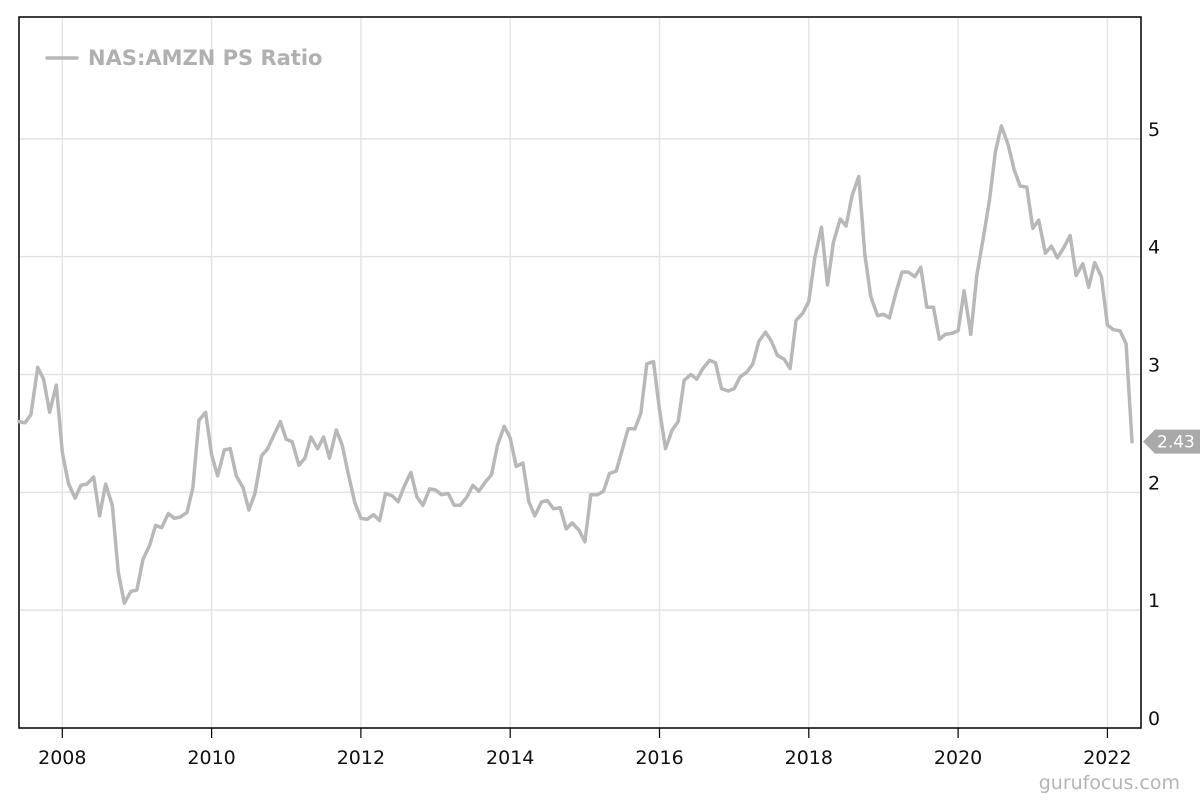 Image resolution: width=1200 pixels, height=800 pixels. What do you see at coordinates (62, 758) in the screenshot?
I see `x-tick-label: 2008` at bounding box center [62, 758].